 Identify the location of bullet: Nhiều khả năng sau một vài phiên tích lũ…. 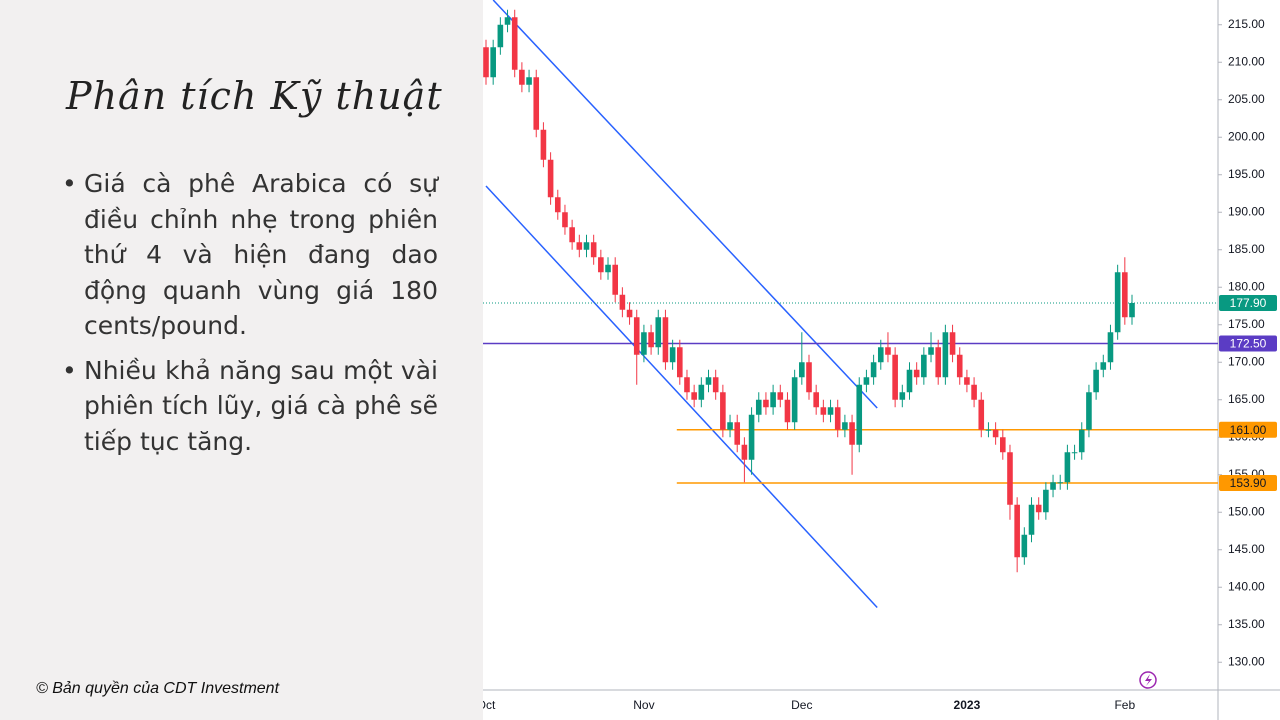
(250, 406).